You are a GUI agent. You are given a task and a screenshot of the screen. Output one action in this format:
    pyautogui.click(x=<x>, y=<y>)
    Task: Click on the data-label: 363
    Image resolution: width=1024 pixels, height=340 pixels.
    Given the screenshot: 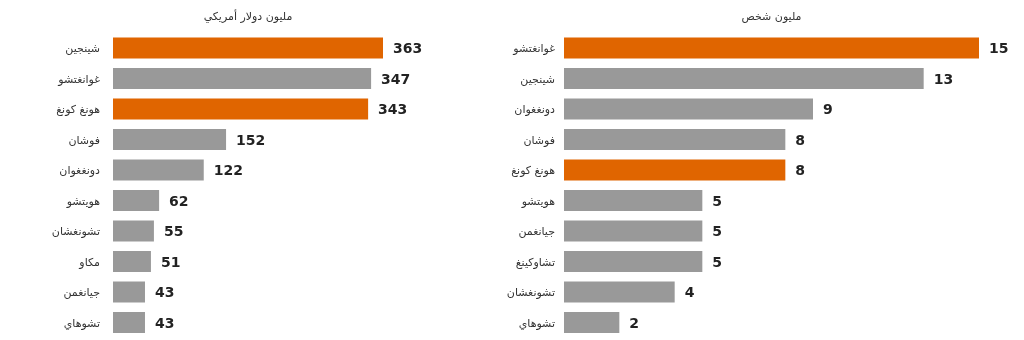 What is the action you would take?
    pyautogui.click(x=408, y=48)
    